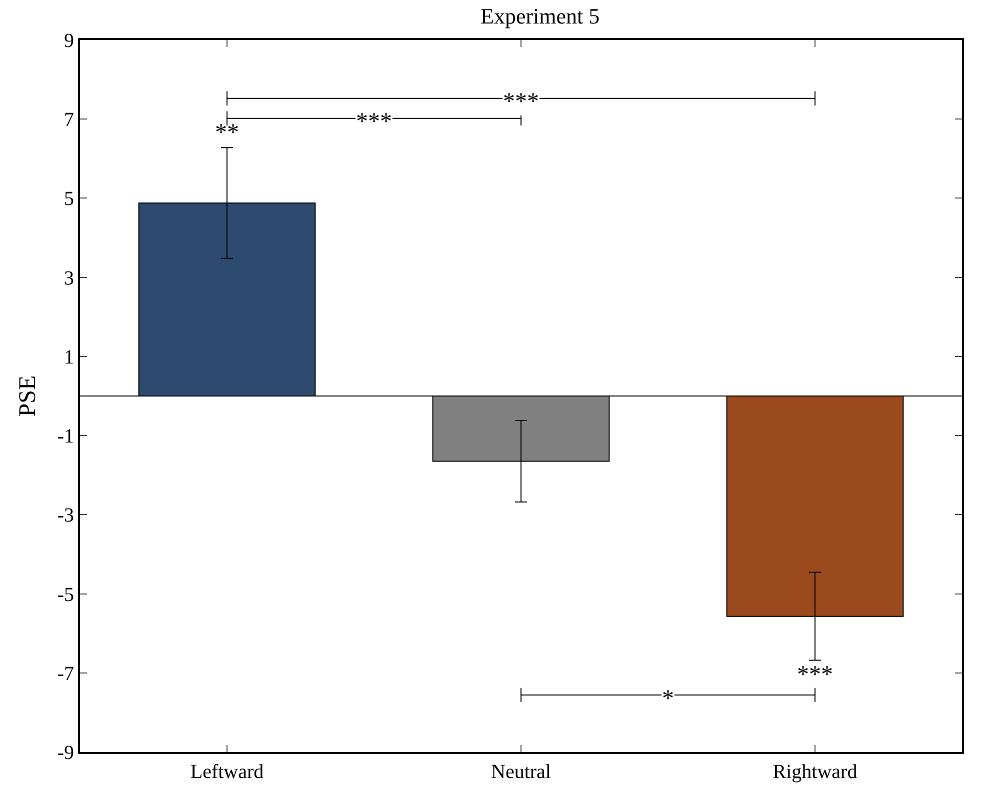 The image size is (982, 797). Describe the element at coordinates (65, 673) in the screenshot. I see `y-tick-label: -7` at that location.